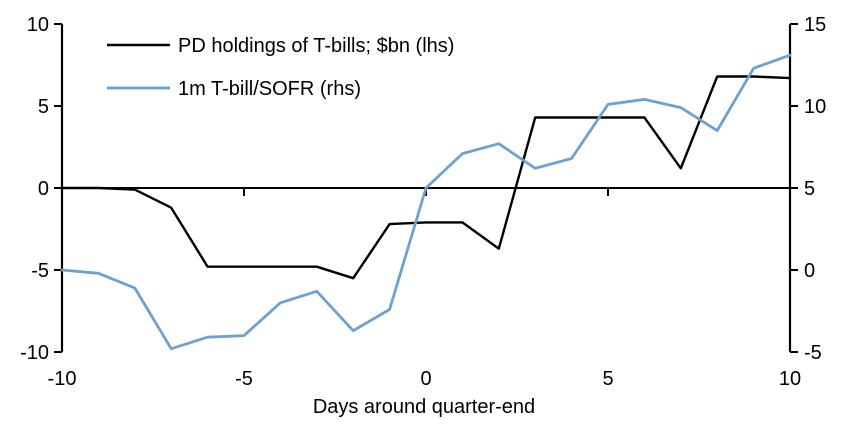  Describe the element at coordinates (809, 271) in the screenshot. I see `right-axis-tick-label: 0` at that location.